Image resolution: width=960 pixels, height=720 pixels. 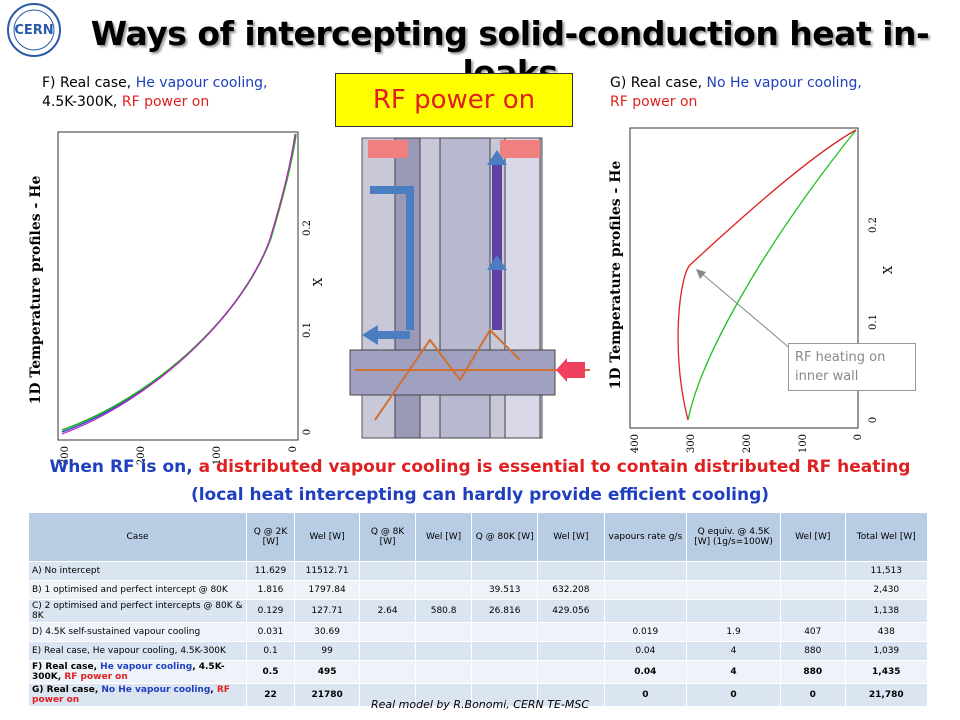 I want to click on header-cell: Q @ 8K [W], so click(x=387, y=537).